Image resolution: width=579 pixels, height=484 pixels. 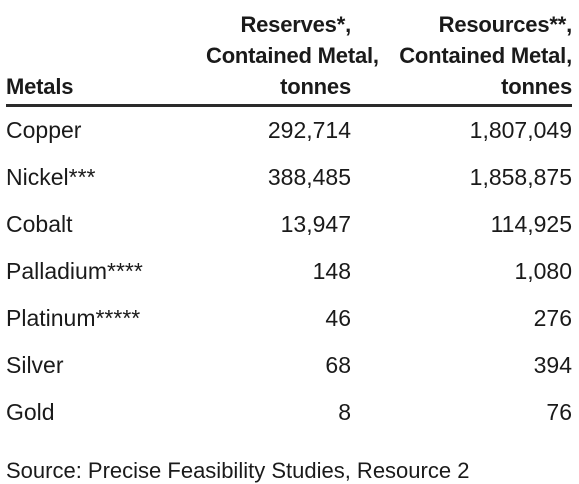 I want to click on header-resources-line-1: Resources**,, so click(x=505, y=24).